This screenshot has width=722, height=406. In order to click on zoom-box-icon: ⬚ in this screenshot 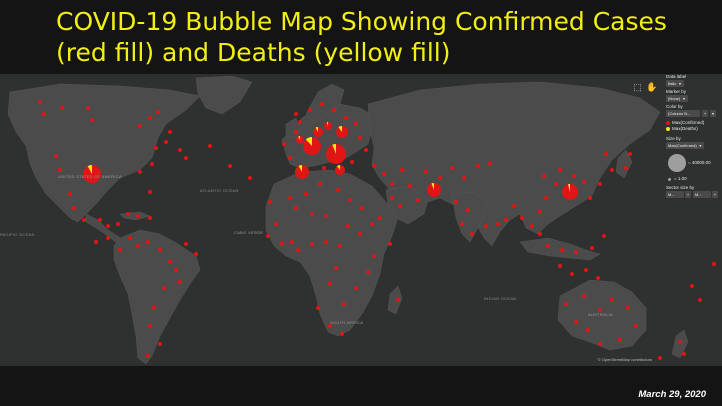, I will do `click(637, 87)`.